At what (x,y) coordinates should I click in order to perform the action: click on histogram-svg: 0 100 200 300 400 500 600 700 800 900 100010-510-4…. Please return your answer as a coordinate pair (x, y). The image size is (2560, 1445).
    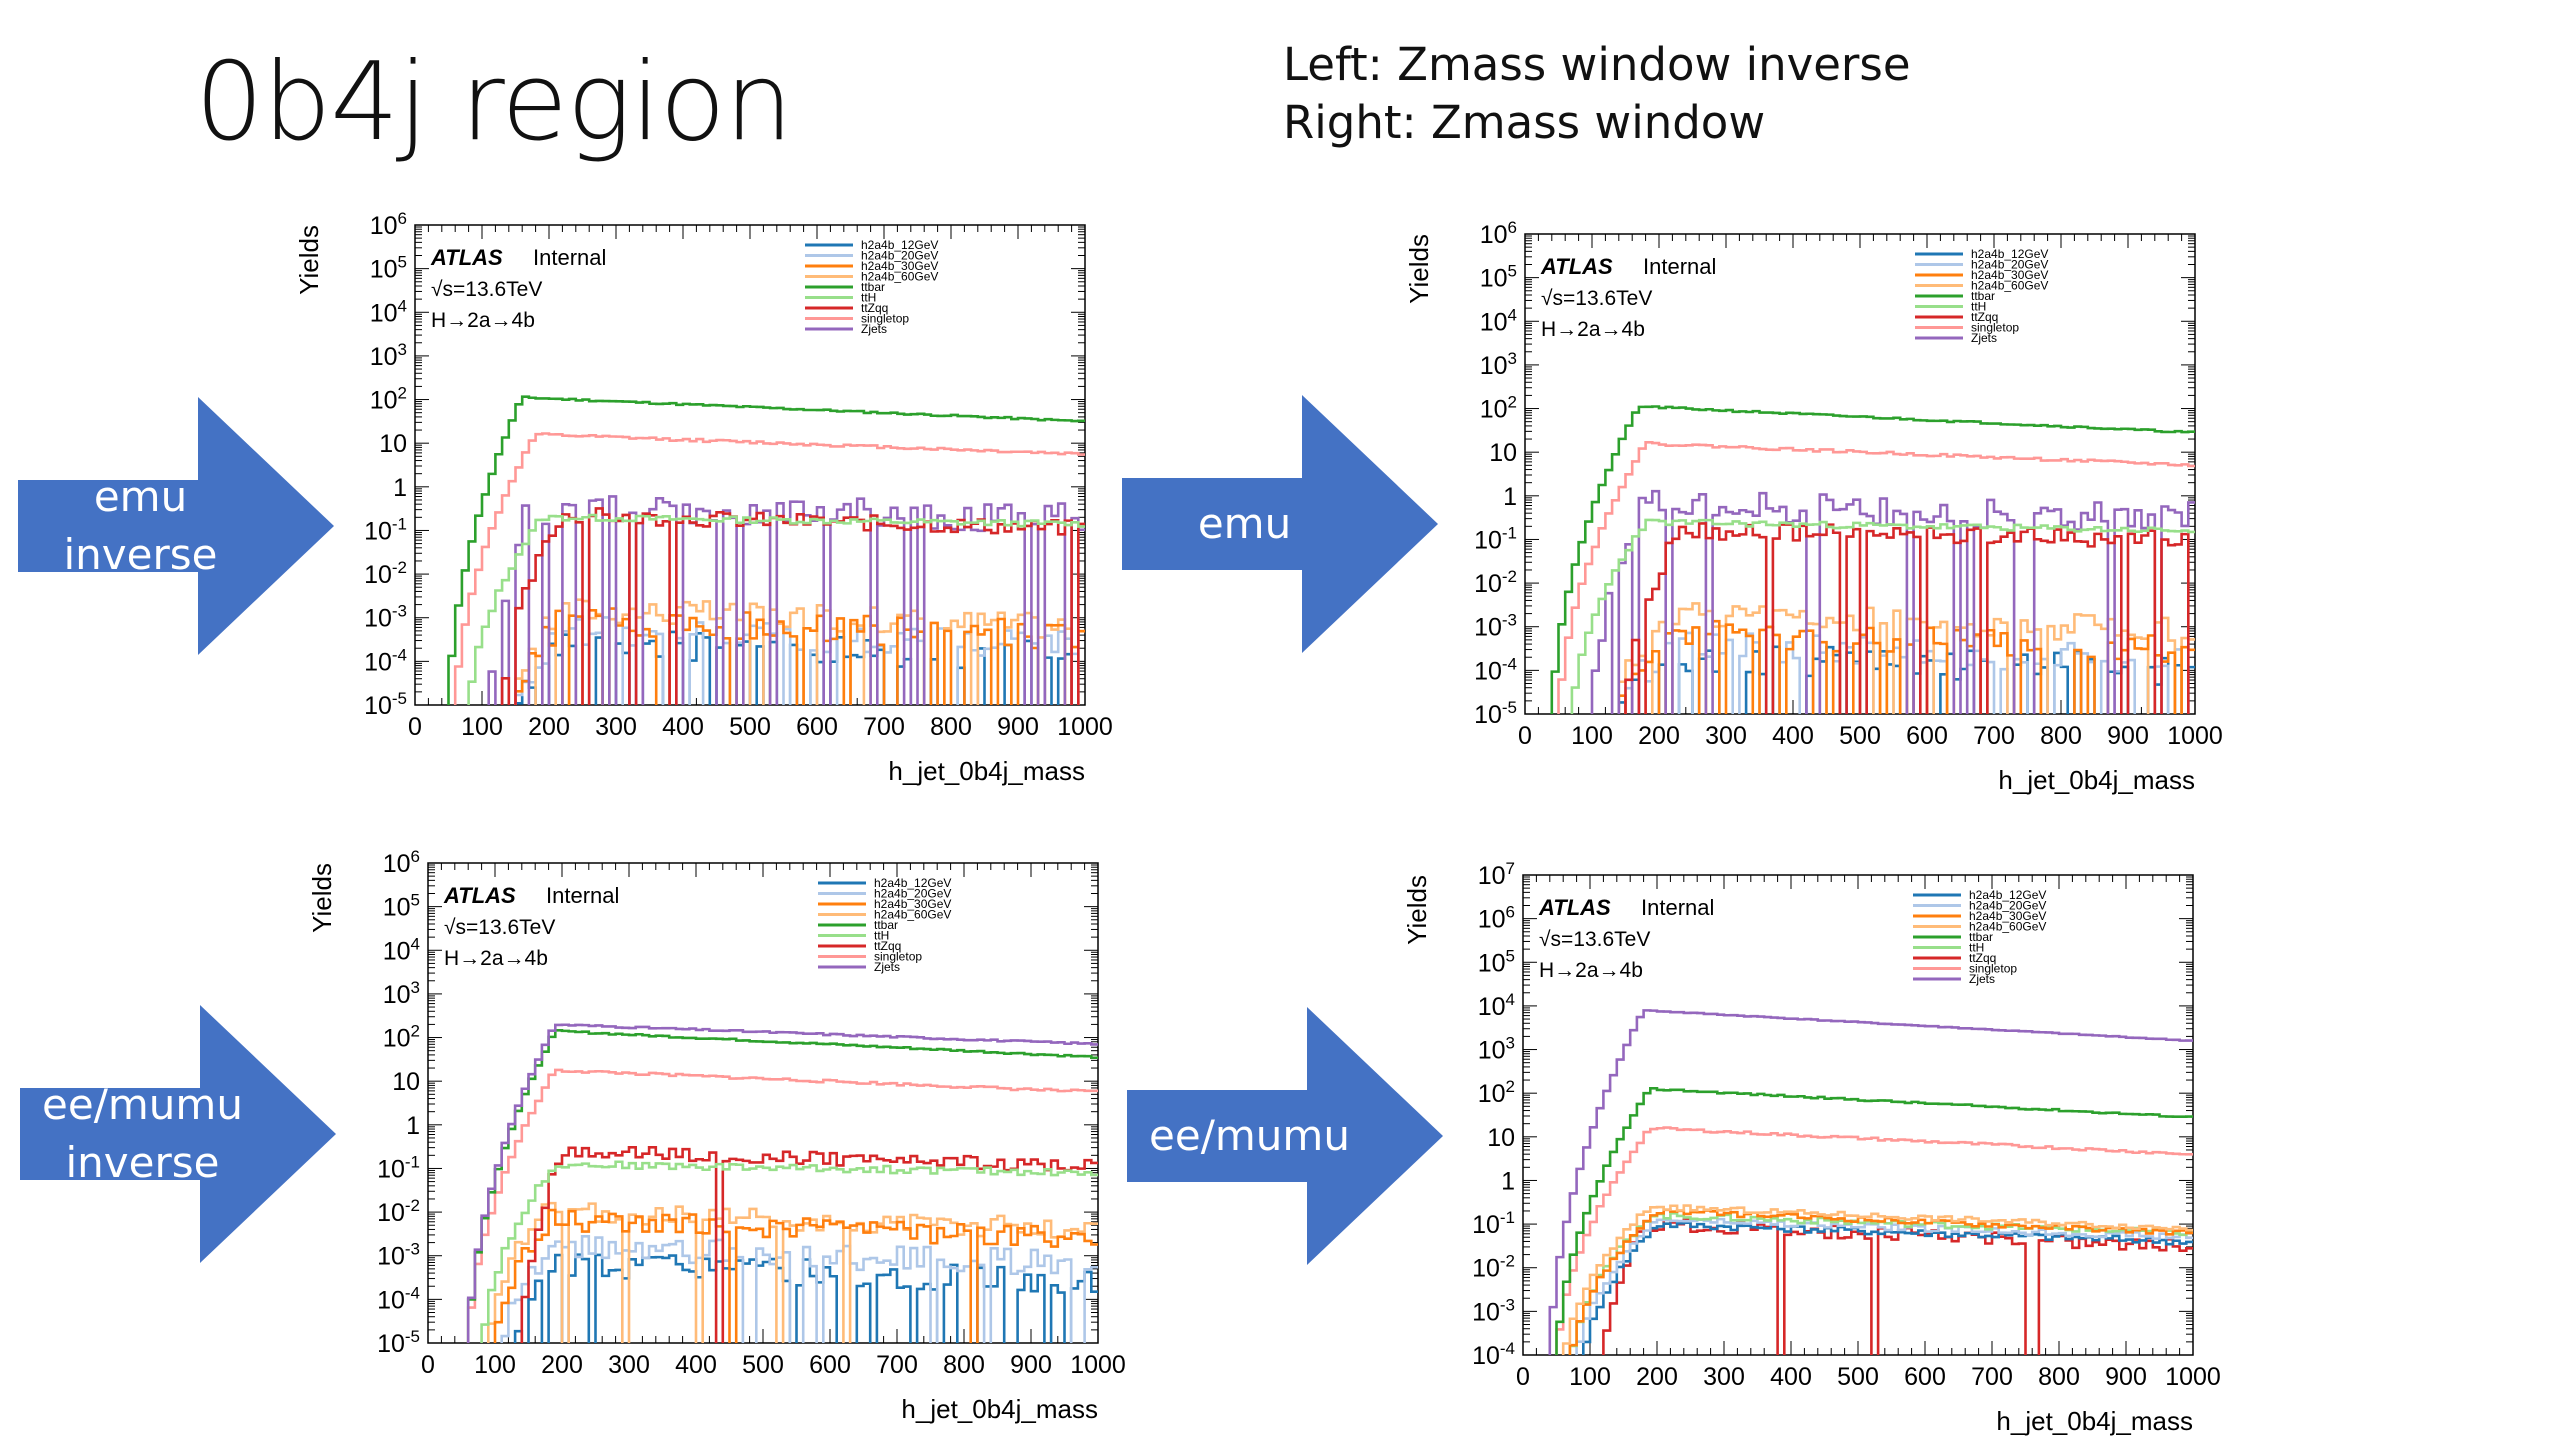
    Looking at the image, I should click on (703, 497).